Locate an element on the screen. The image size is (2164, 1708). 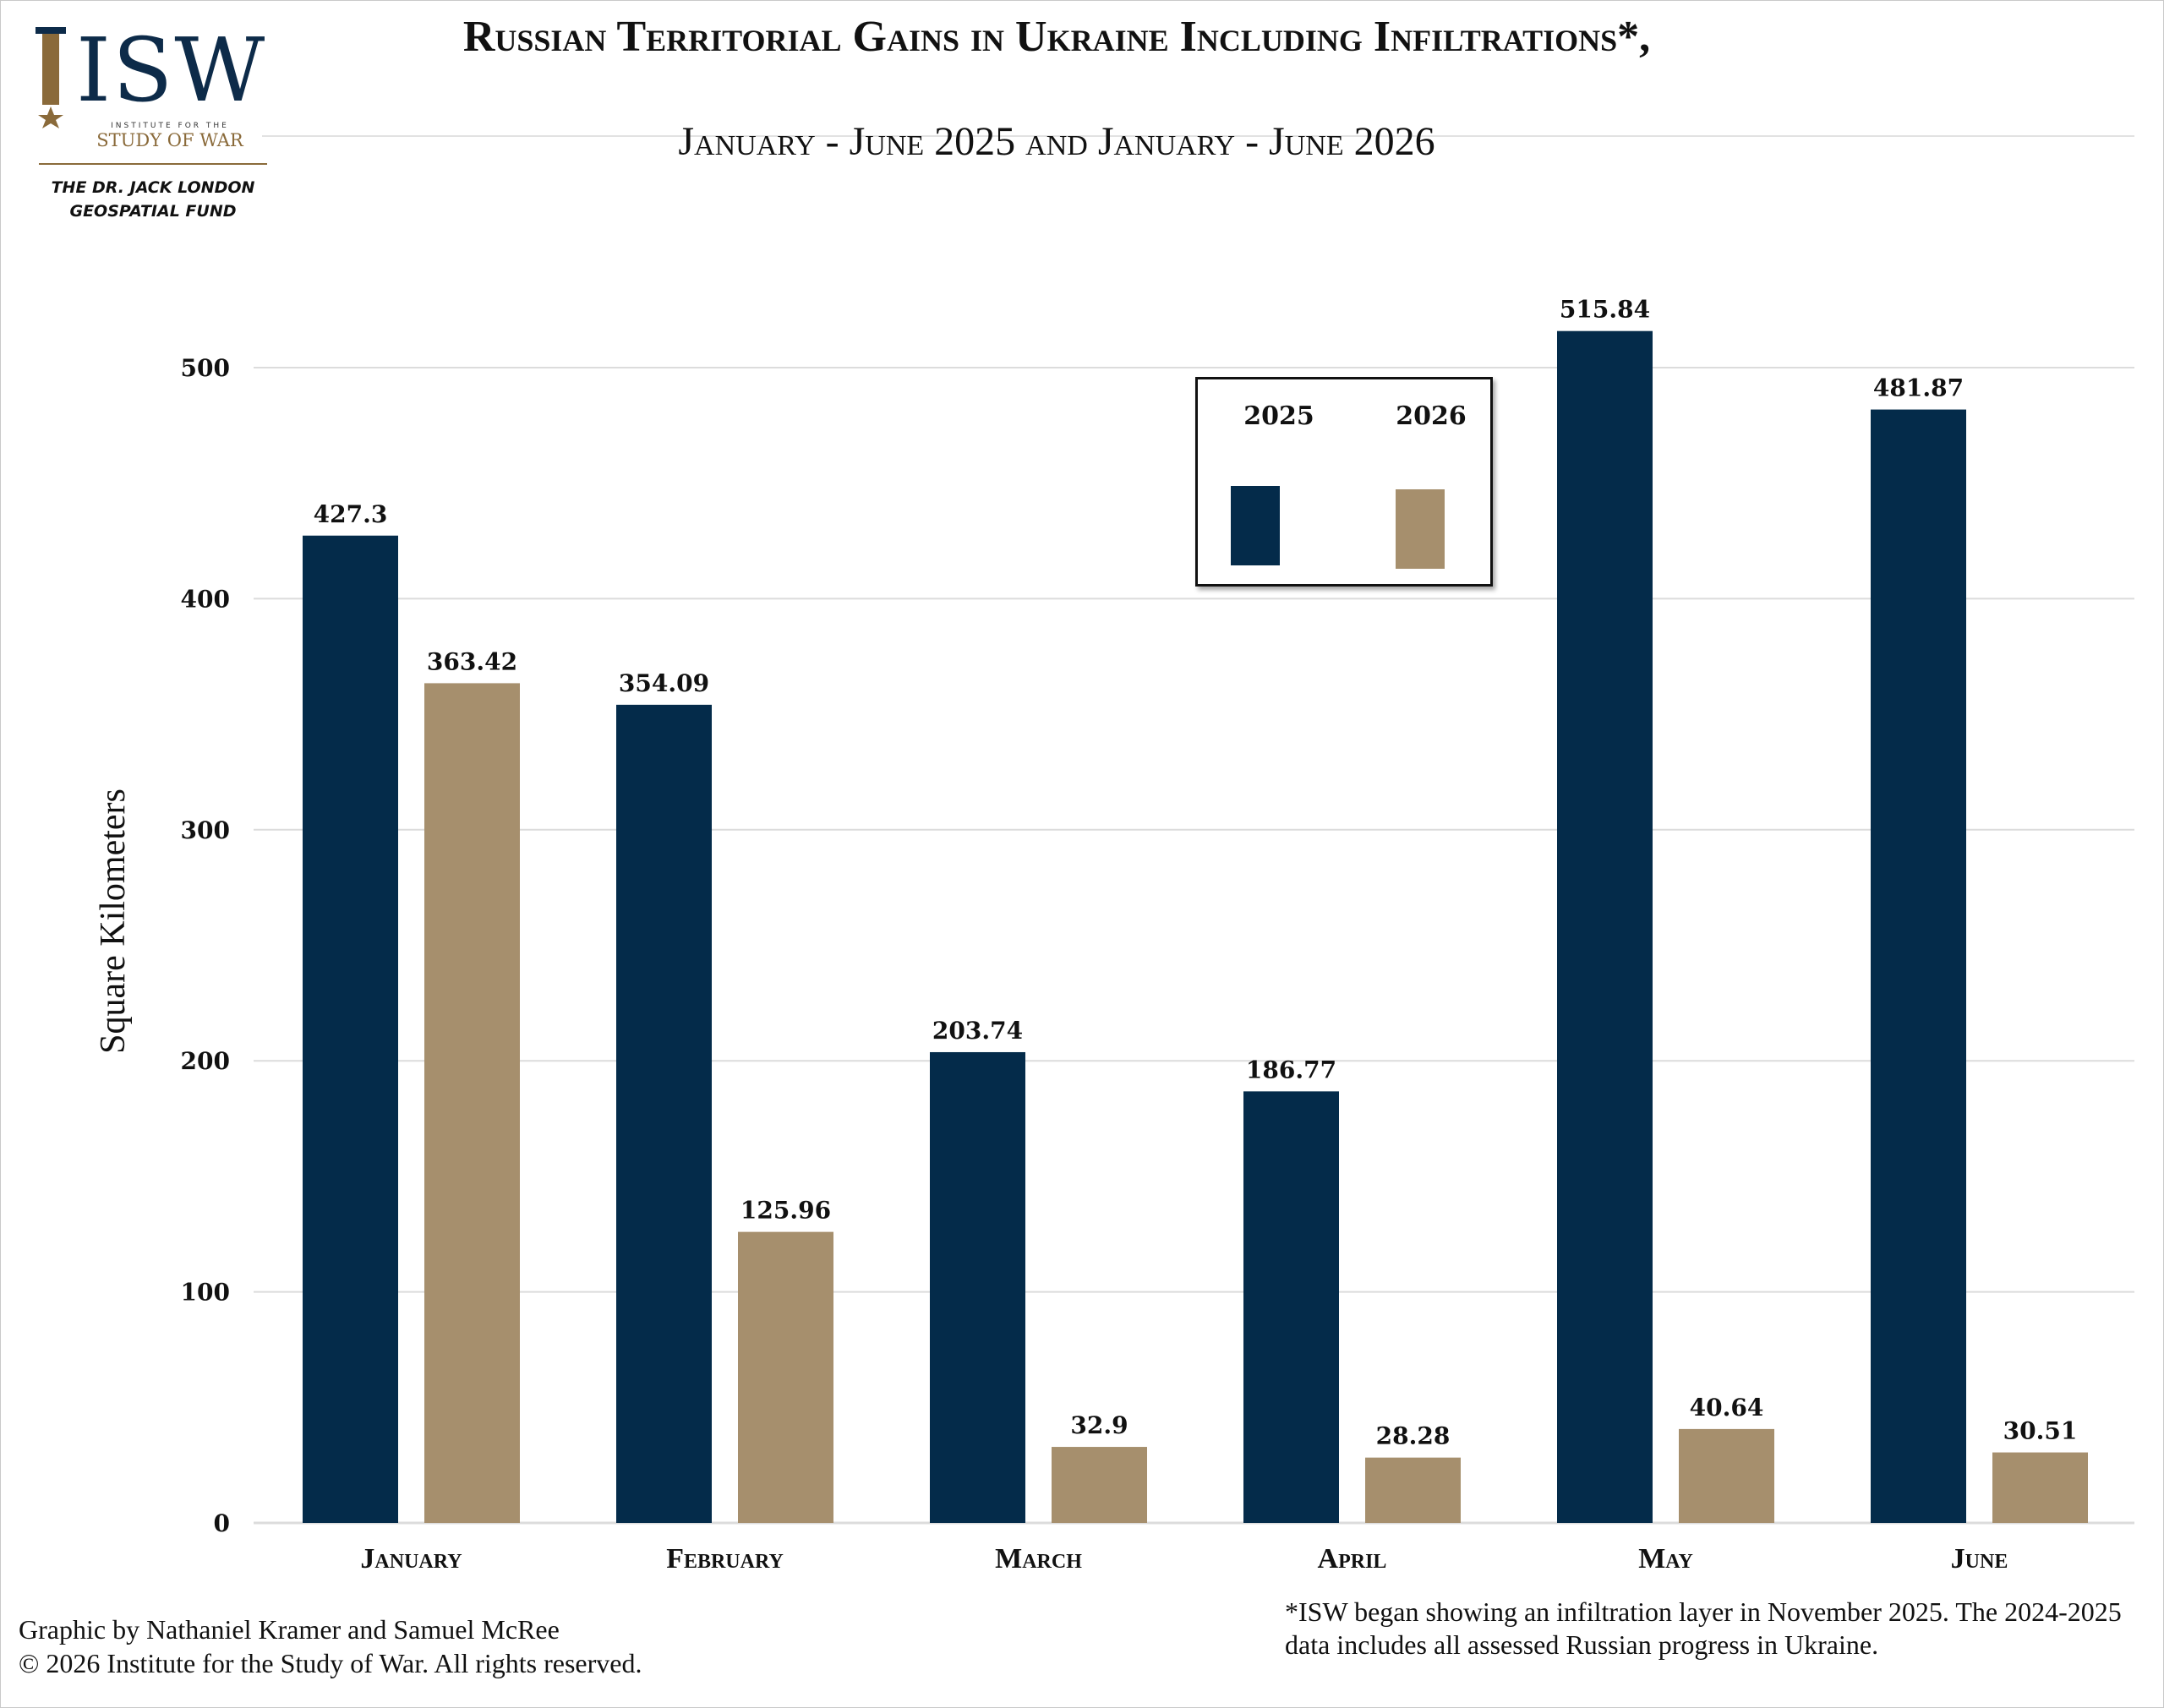
legend-swatch-2026 is located at coordinates (1421, 529).